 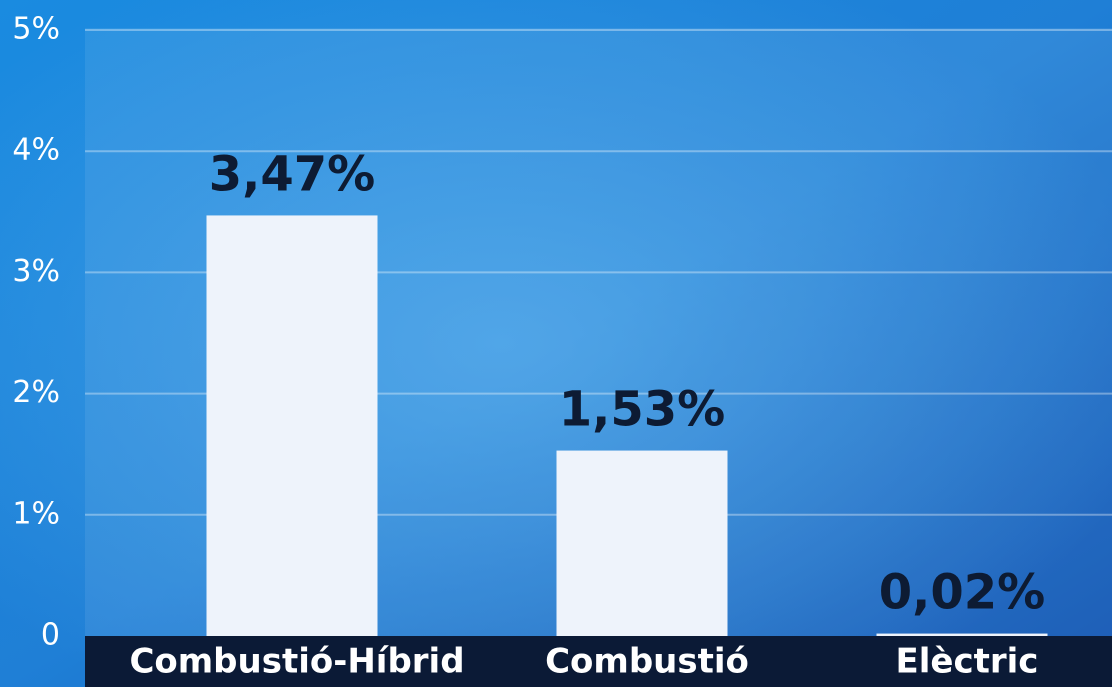 What do you see at coordinates (36, 392) in the screenshot?
I see `y-tick-label: 2%` at bounding box center [36, 392].